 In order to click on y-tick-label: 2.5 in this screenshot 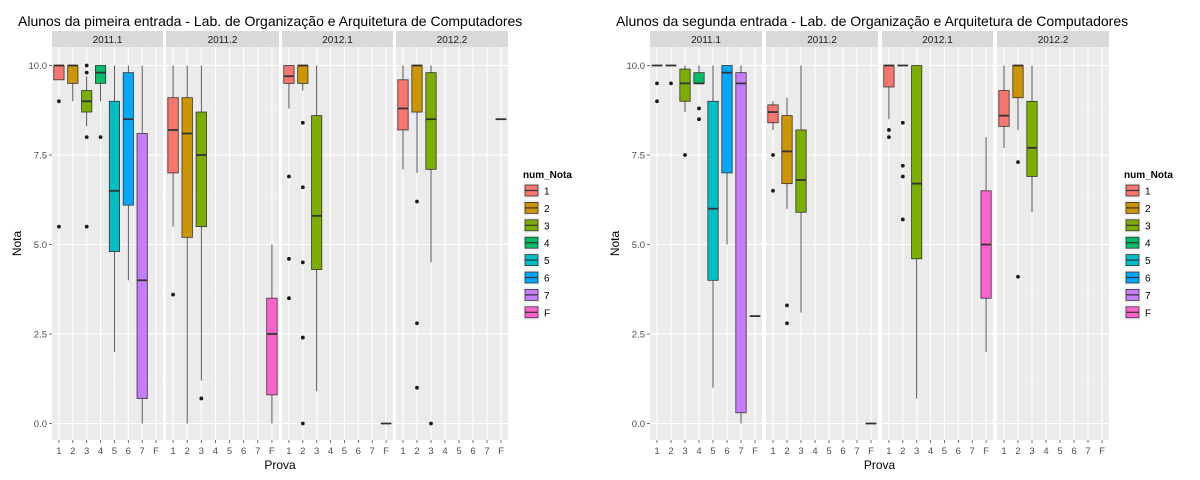, I will do `click(40, 335)`.